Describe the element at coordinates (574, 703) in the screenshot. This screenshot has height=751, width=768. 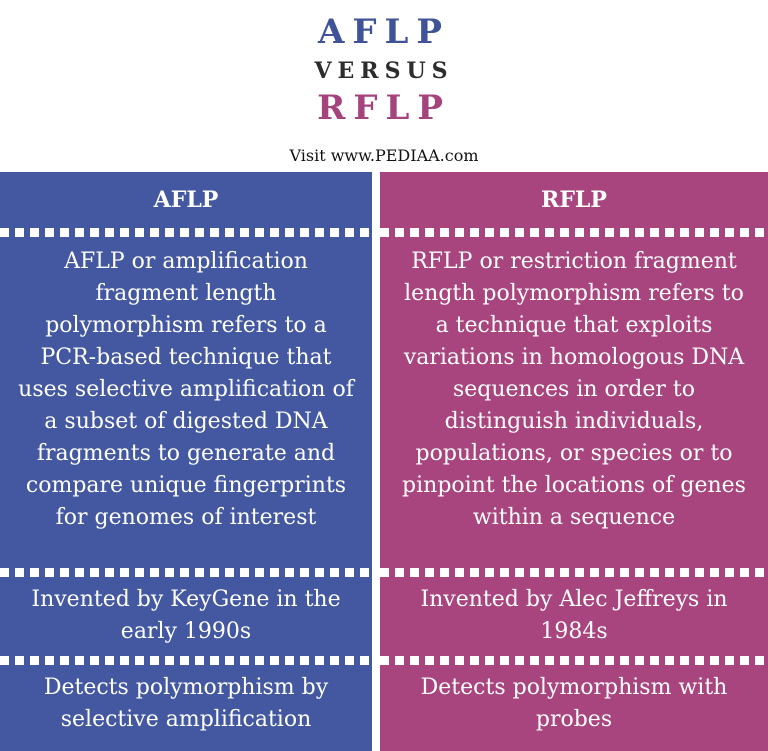
I see `detection: Detects polymorphism with probes` at that location.